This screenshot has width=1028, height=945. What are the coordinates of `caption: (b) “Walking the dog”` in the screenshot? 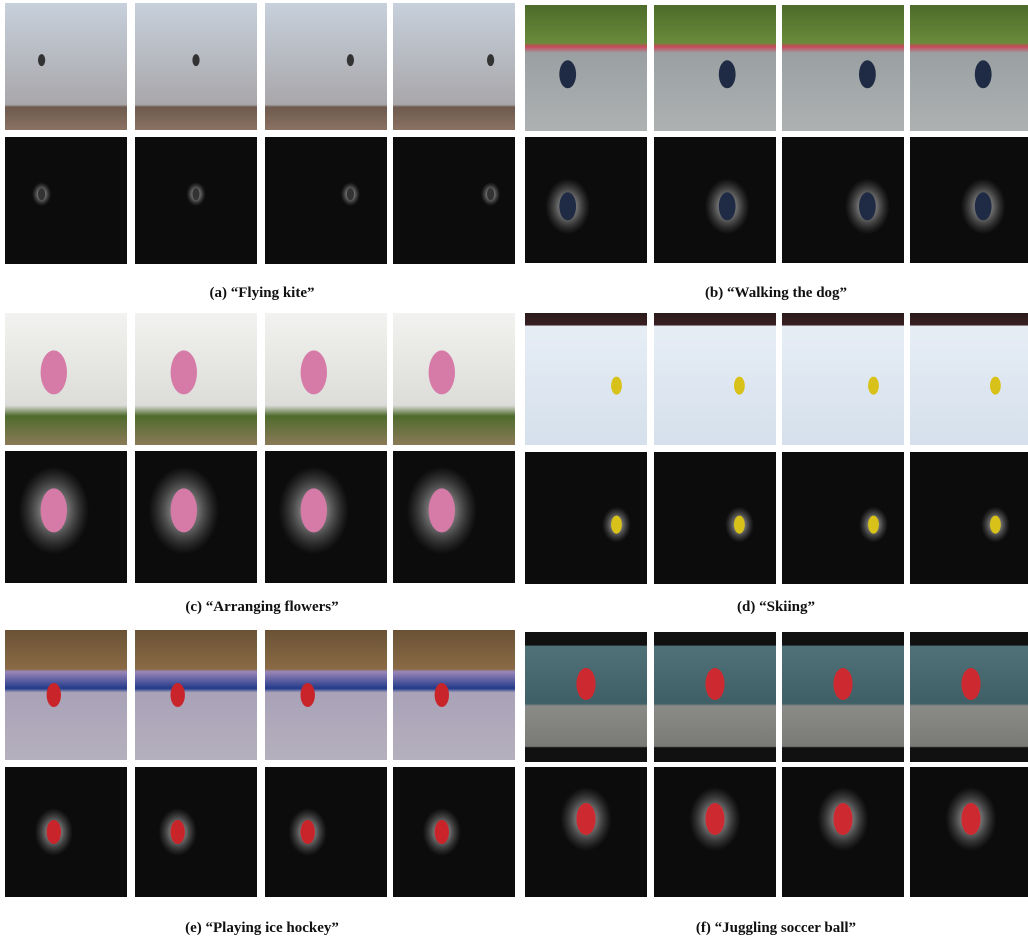 It's located at (776, 293).